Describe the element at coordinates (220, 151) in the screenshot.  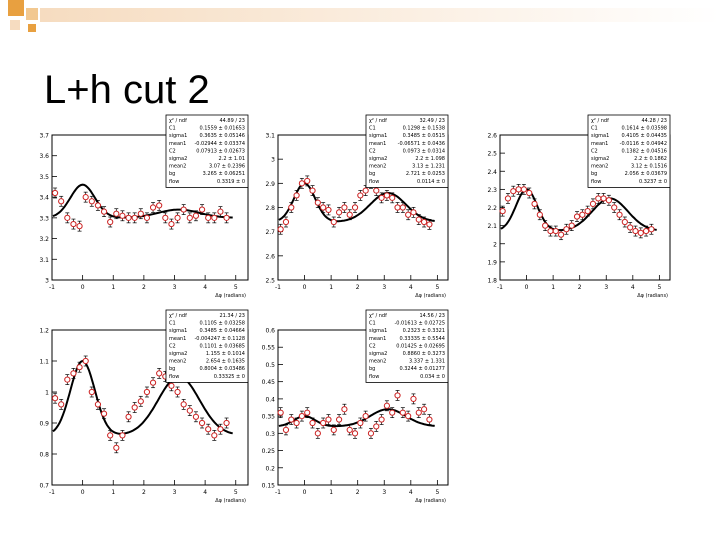
I see `stats-value: 0.07913 ± 0.02673` at that location.